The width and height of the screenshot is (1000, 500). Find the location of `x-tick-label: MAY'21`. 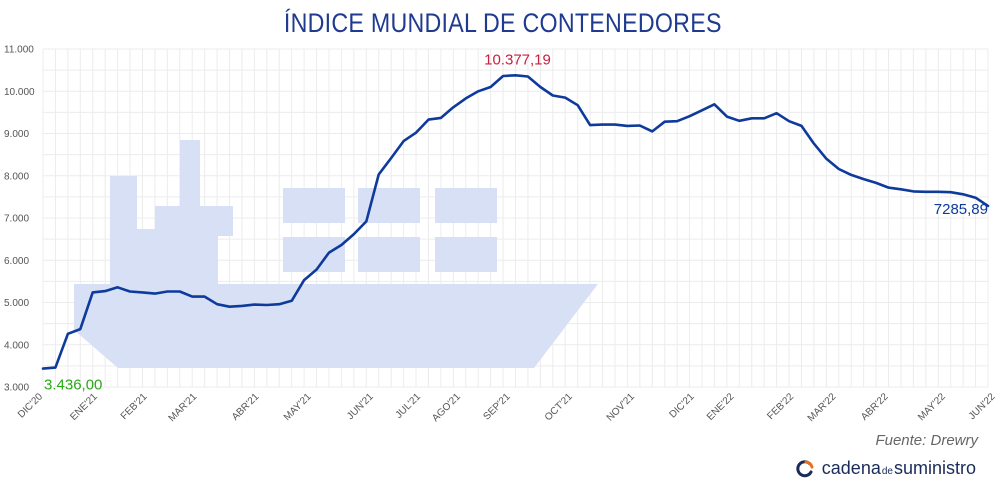

x-tick-label: MAY'21 is located at coordinates (298, 407).